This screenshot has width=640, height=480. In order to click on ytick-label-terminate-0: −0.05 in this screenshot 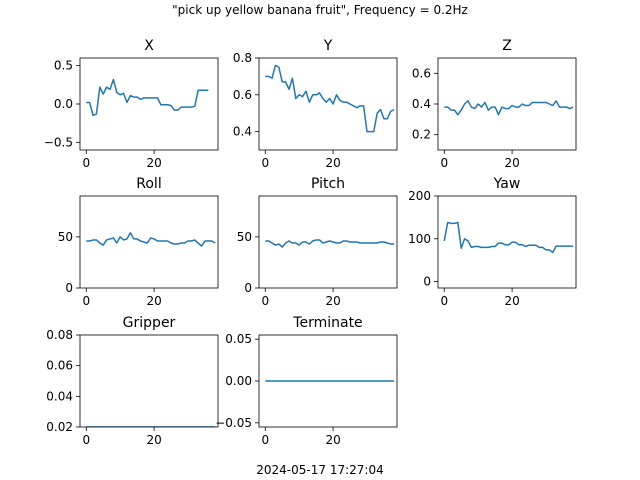, I will do `click(233, 423)`.